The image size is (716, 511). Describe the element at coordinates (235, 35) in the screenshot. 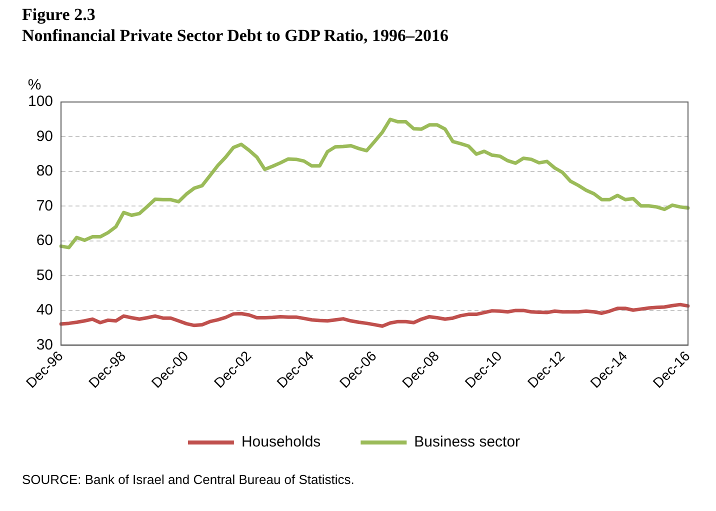

I see `chart-subtitle: Nonfinancial Private Sector Debt to GDP Ratio, 1996–2016` at that location.